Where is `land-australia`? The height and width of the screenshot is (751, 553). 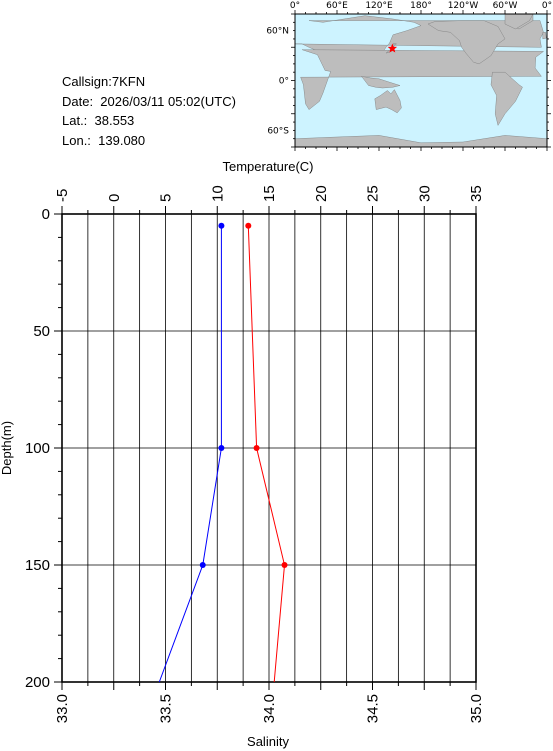 land-australia is located at coordinates (388, 101).